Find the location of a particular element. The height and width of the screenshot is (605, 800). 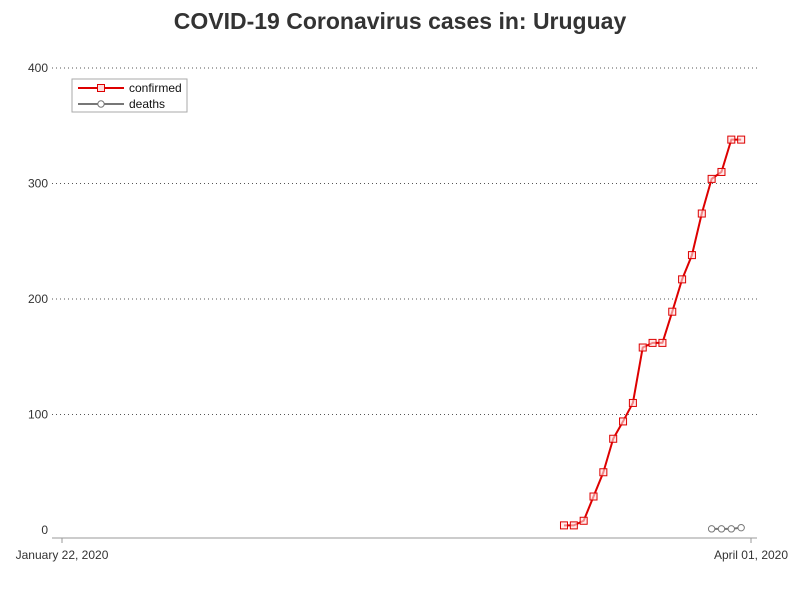

series-deaths is located at coordinates (726, 528).